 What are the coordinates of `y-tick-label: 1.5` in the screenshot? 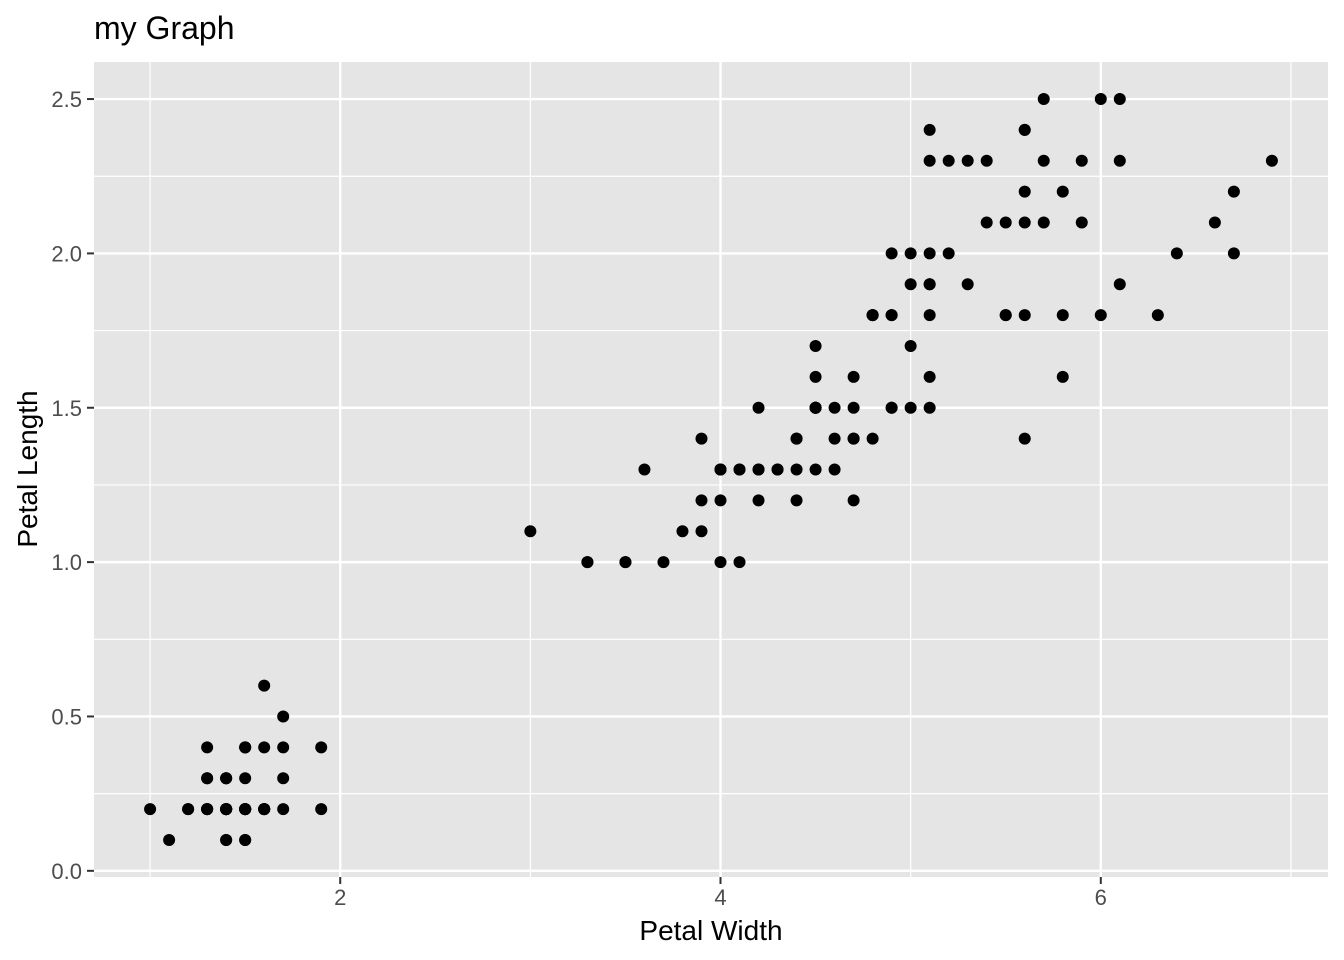 It's located at (66, 408).